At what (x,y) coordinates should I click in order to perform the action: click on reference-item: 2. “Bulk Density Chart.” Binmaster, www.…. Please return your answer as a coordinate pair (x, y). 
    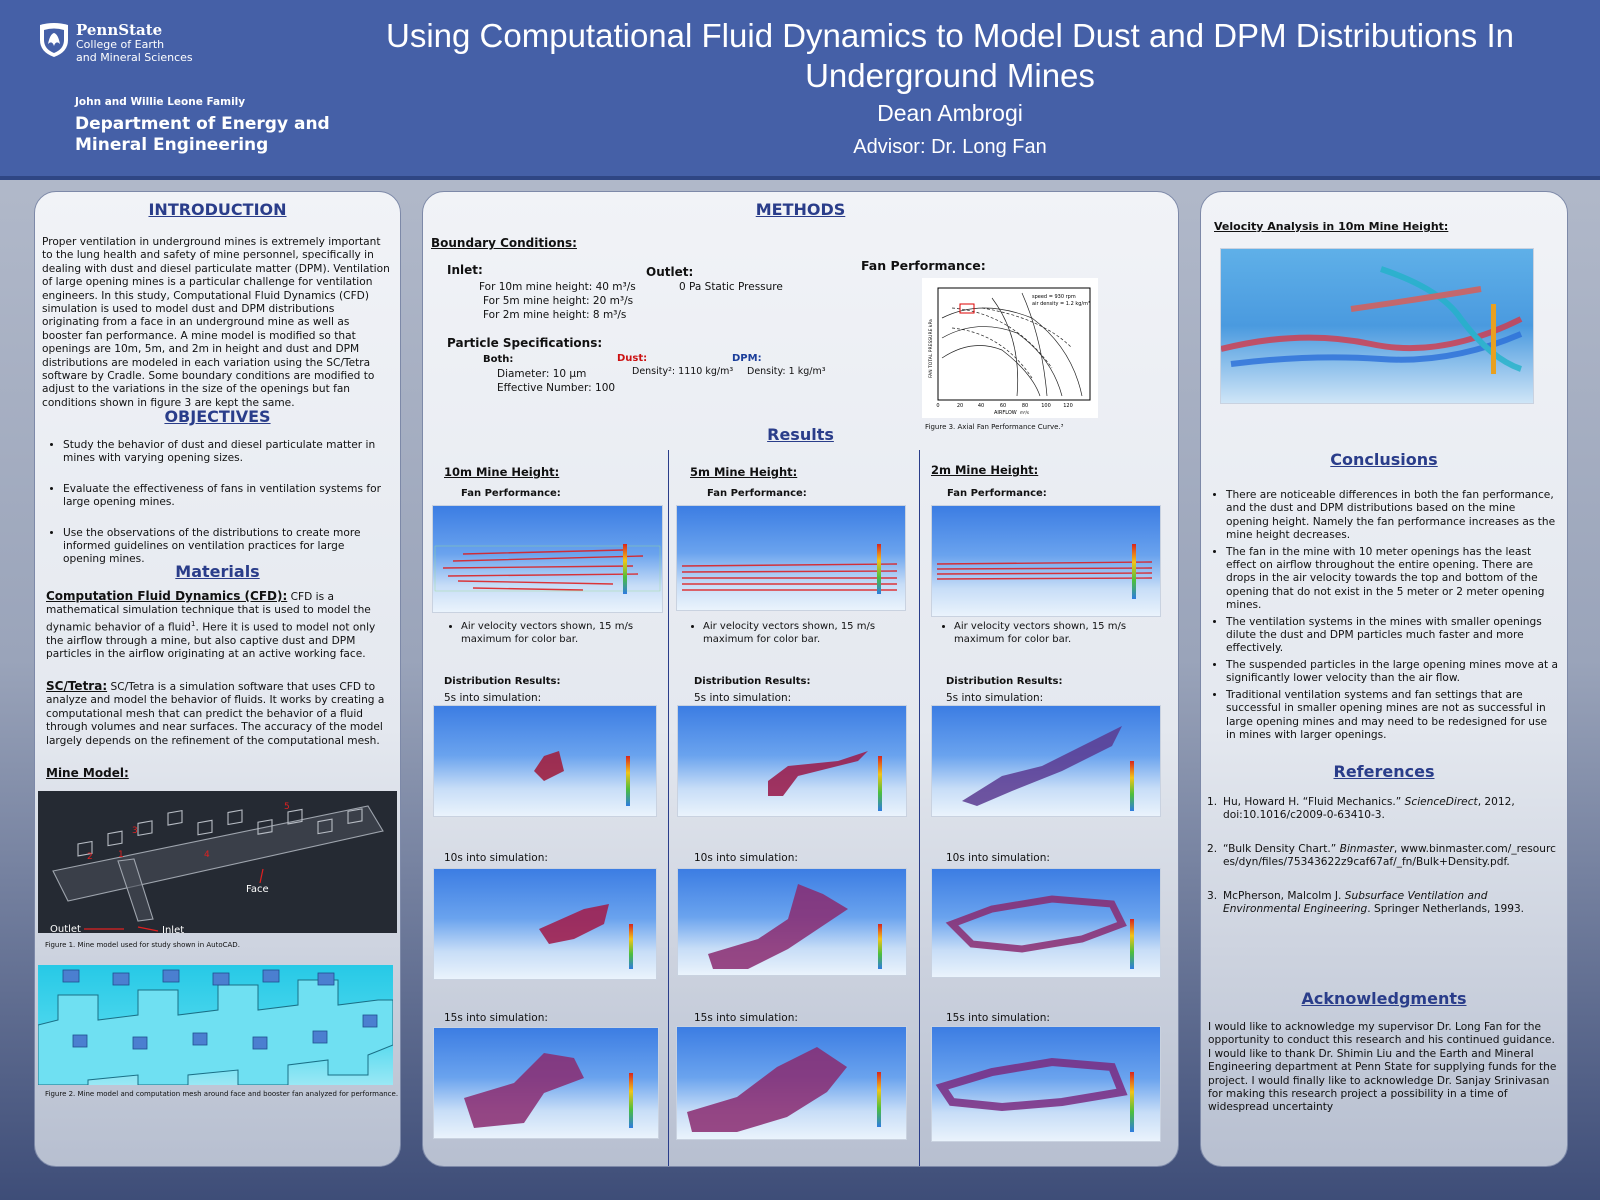
    Looking at the image, I should click on (1383, 856).